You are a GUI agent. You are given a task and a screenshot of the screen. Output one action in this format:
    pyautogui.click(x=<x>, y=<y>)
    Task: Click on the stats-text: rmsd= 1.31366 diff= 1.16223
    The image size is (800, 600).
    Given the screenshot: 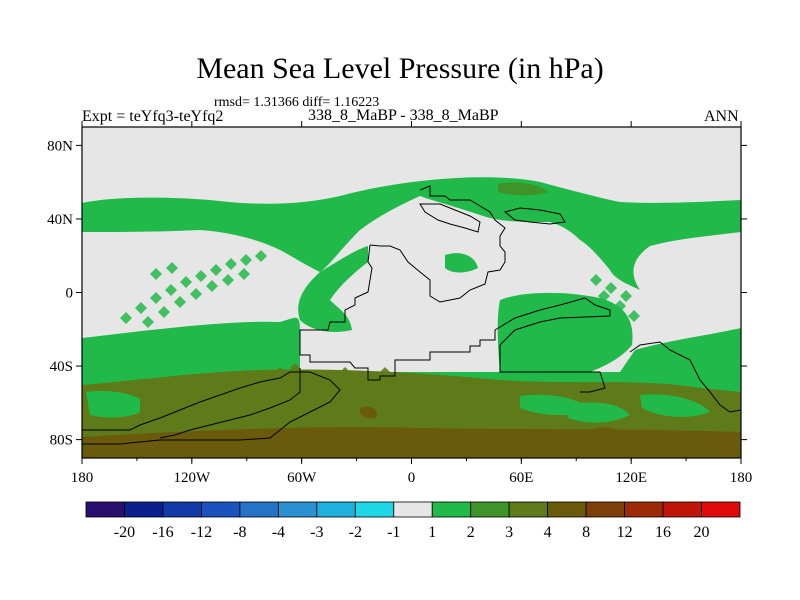 What is the action you would take?
    pyautogui.click(x=297, y=102)
    